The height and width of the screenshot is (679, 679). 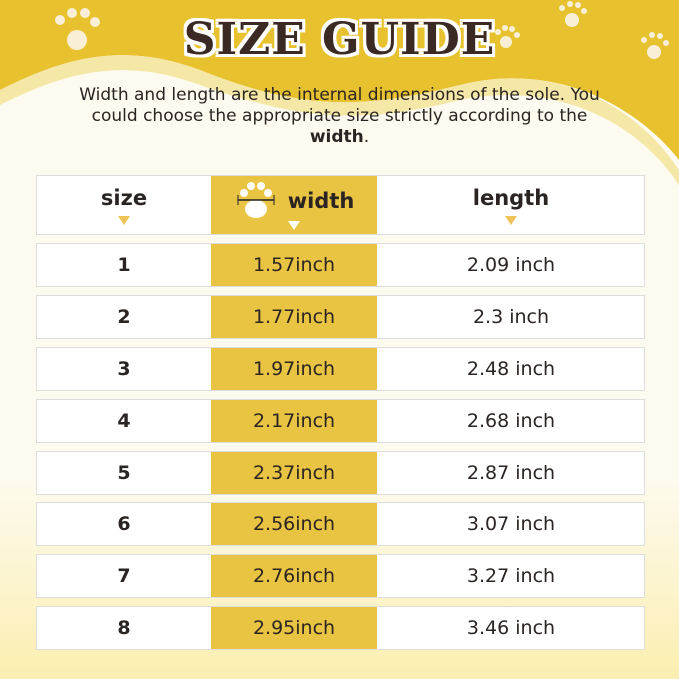 I want to click on header-length: length, so click(x=511, y=205).